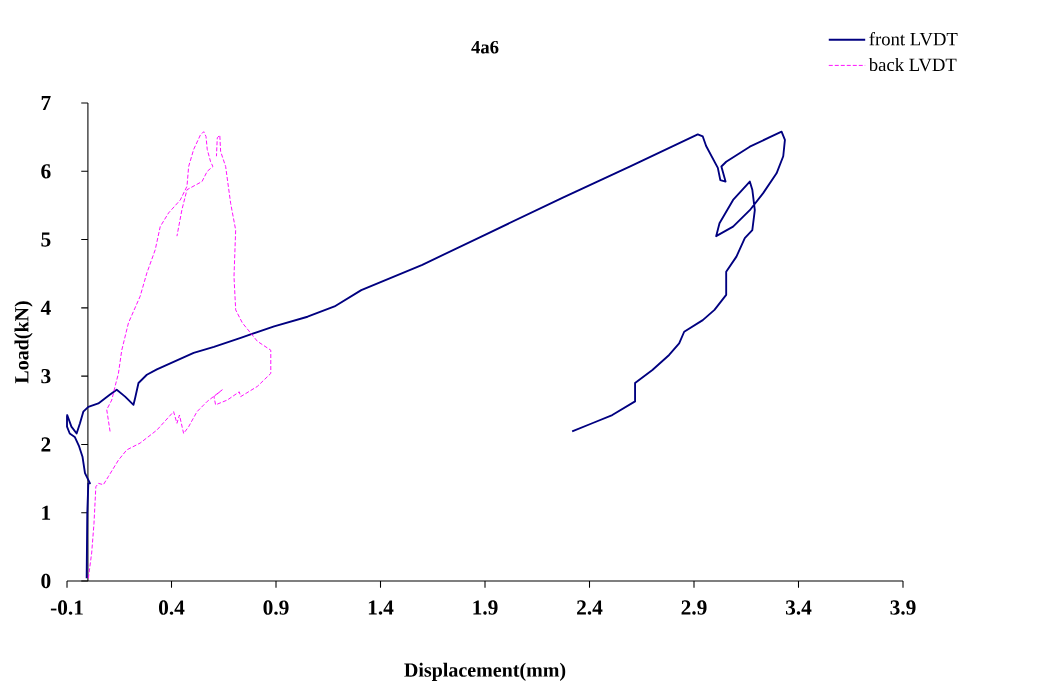 The height and width of the screenshot is (696, 1053). Describe the element at coordinates (171, 607) in the screenshot. I see `x-tick-label: 0.4` at that location.